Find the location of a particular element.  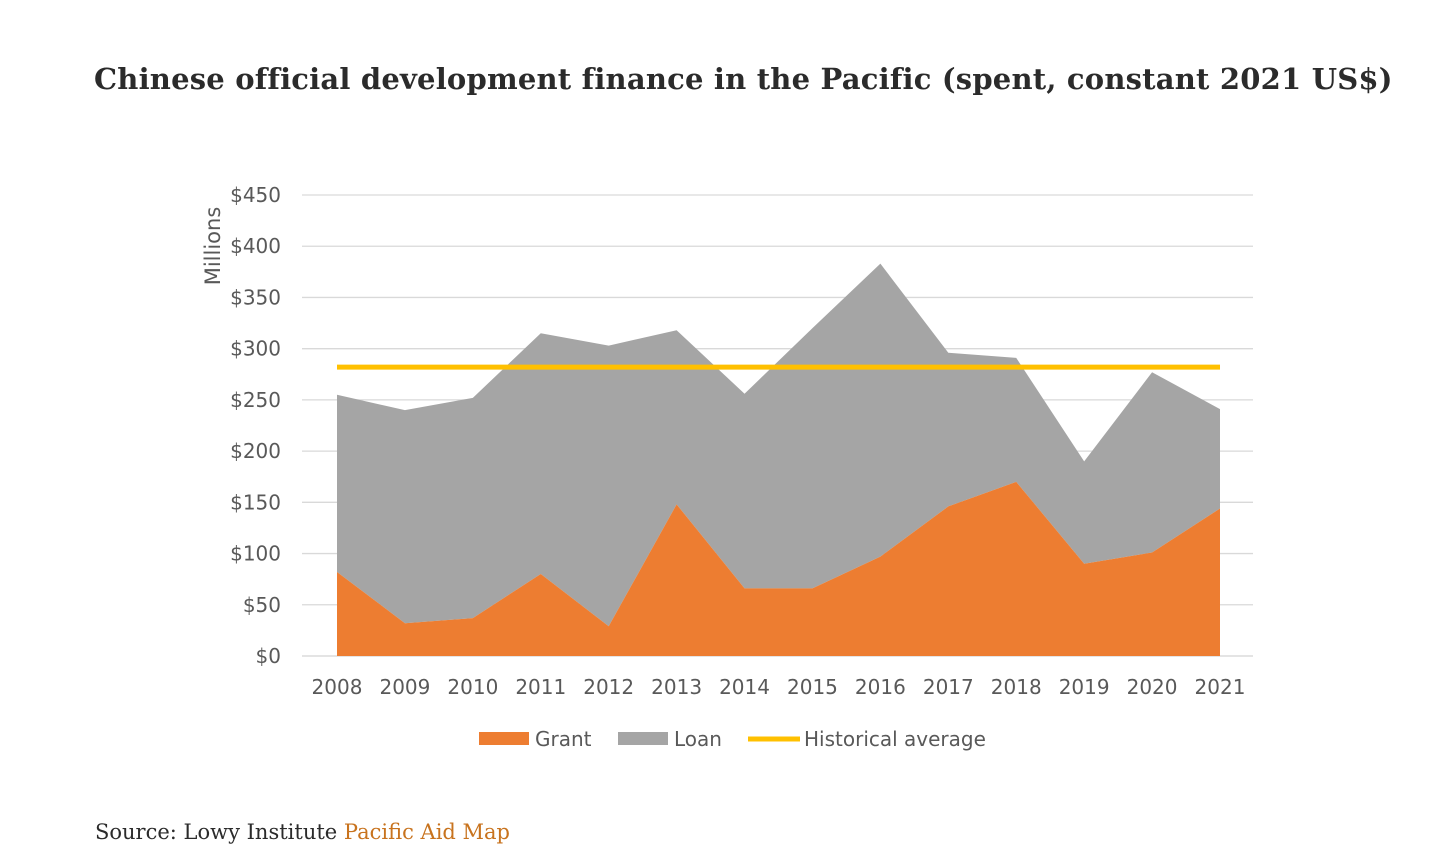

y-axis-title: Millions is located at coordinates (213, 246).